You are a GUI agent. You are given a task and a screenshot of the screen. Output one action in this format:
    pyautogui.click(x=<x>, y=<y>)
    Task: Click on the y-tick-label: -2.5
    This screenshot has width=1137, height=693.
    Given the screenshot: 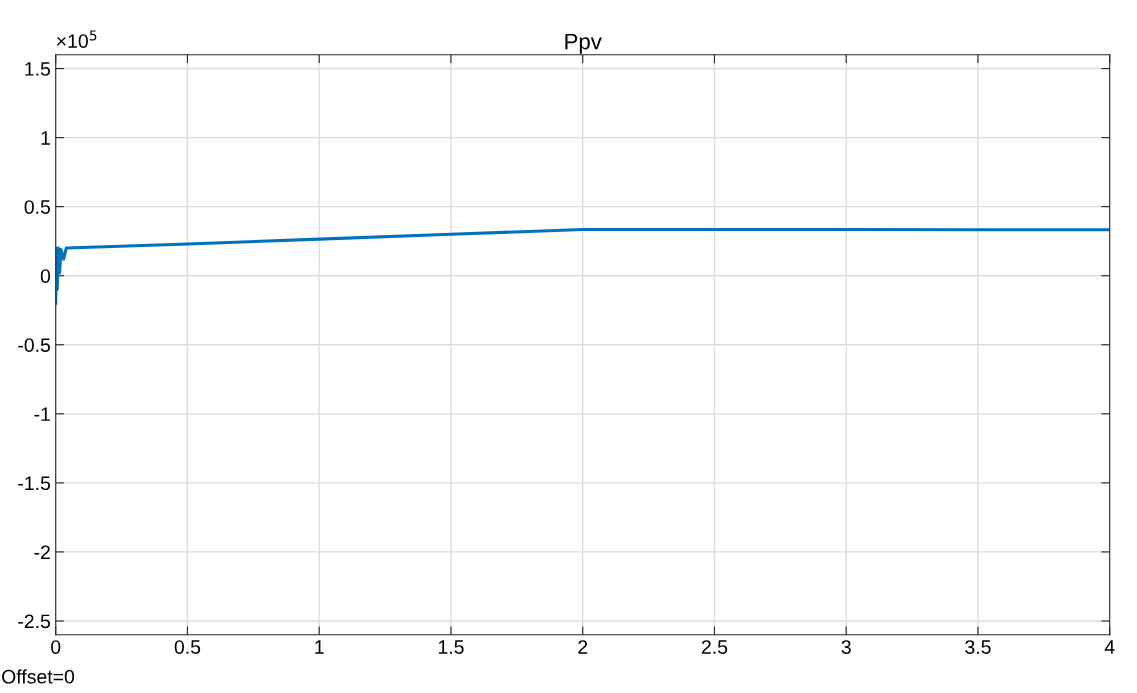 What is the action you would take?
    pyautogui.click(x=34, y=621)
    